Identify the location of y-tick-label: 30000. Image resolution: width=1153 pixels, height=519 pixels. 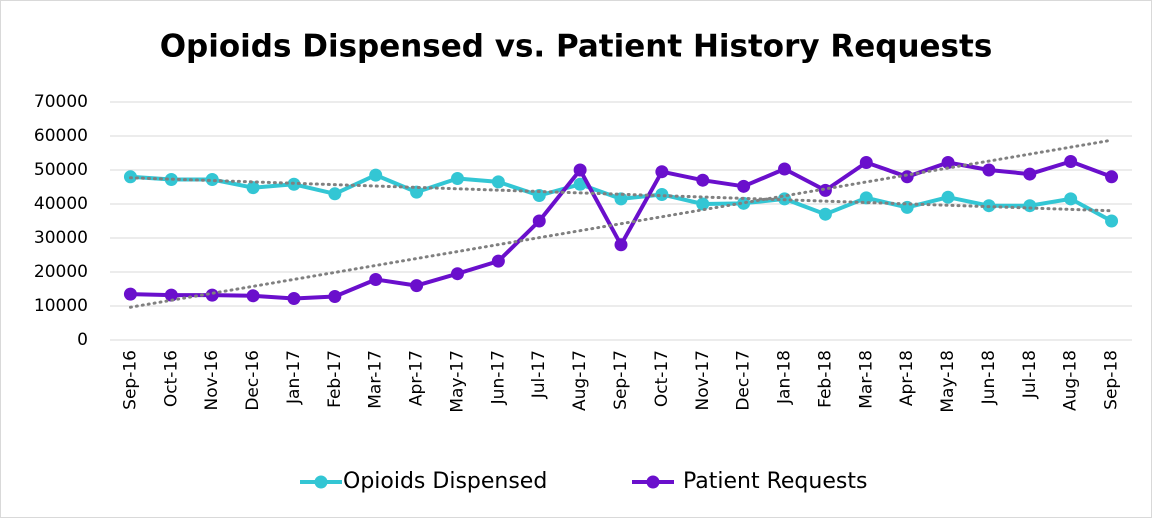
(61, 238).